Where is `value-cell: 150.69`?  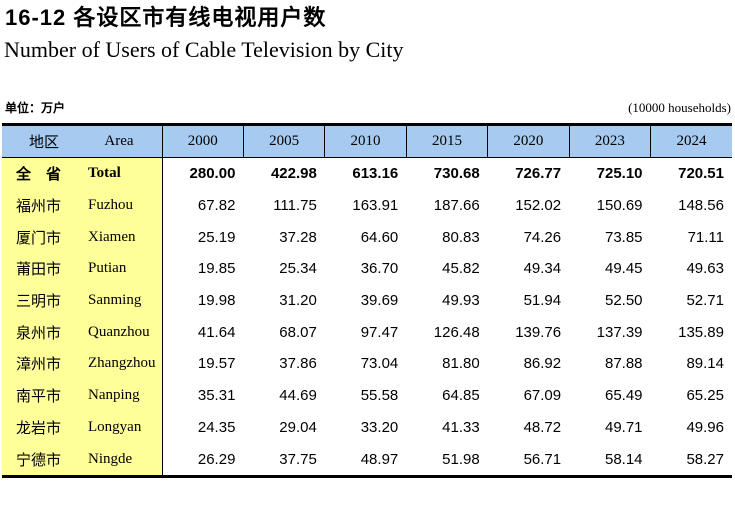
value-cell: 150.69 is located at coordinates (619, 206).